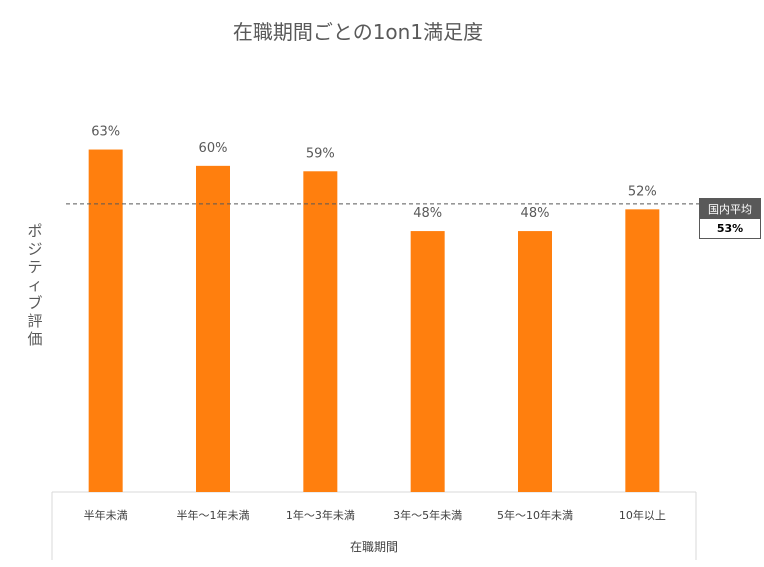 The height and width of the screenshot is (567, 764). What do you see at coordinates (375, 515) in the screenshot?
I see `category-labels: 半年未満 半年～1年未満 1年～3年未満 3年～5年未満 5年～10年未満 10年以上` at bounding box center [375, 515].